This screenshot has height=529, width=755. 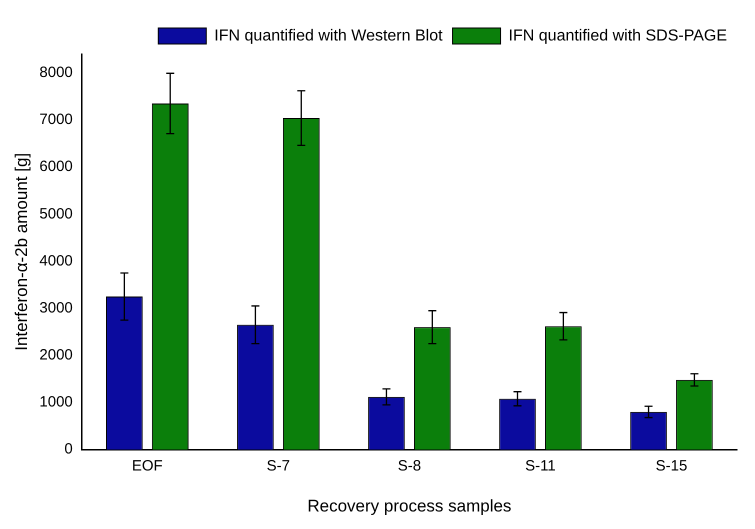 What do you see at coordinates (21, 251) in the screenshot?
I see `y-axis-title: Interferon-α-2b amount [g]` at bounding box center [21, 251].